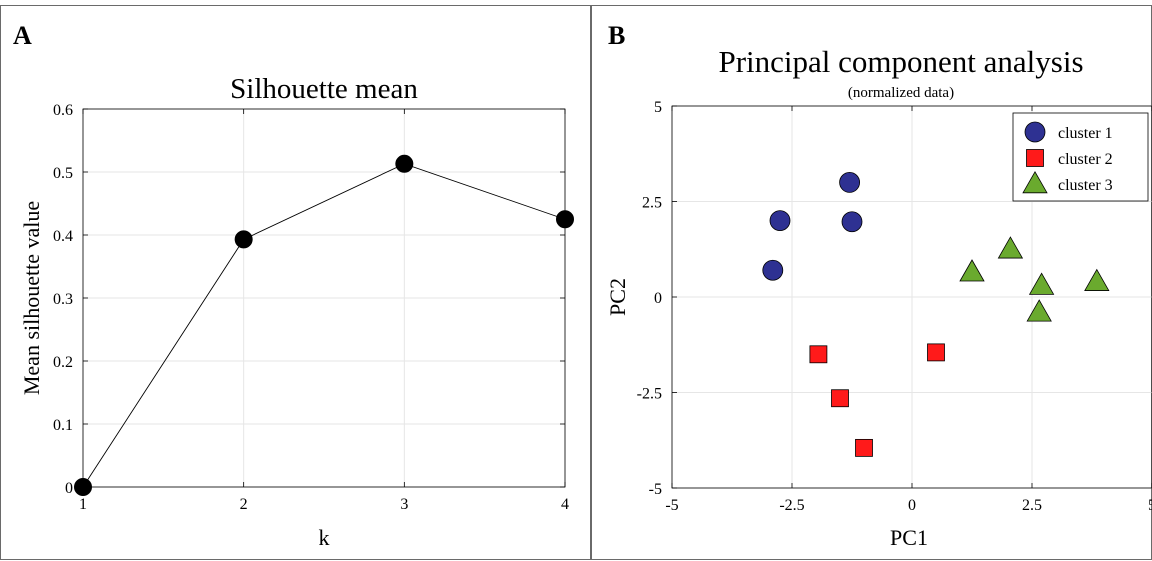 Image resolution: width=1152 pixels, height=561 pixels. Describe the element at coordinates (31, 298) in the screenshot. I see `y-axis-label: Mean silhouette value` at that location.